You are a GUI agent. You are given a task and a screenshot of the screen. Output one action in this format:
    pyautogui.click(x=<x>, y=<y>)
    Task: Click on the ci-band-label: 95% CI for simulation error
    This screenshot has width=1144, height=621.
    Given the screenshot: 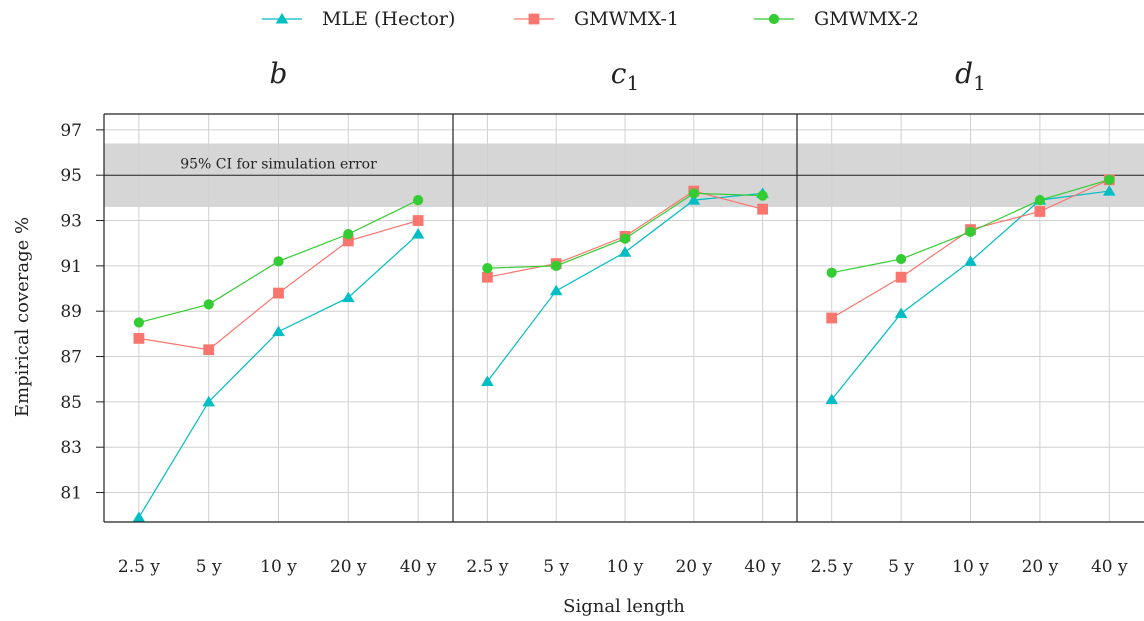 What is the action you would take?
    pyautogui.click(x=278, y=164)
    